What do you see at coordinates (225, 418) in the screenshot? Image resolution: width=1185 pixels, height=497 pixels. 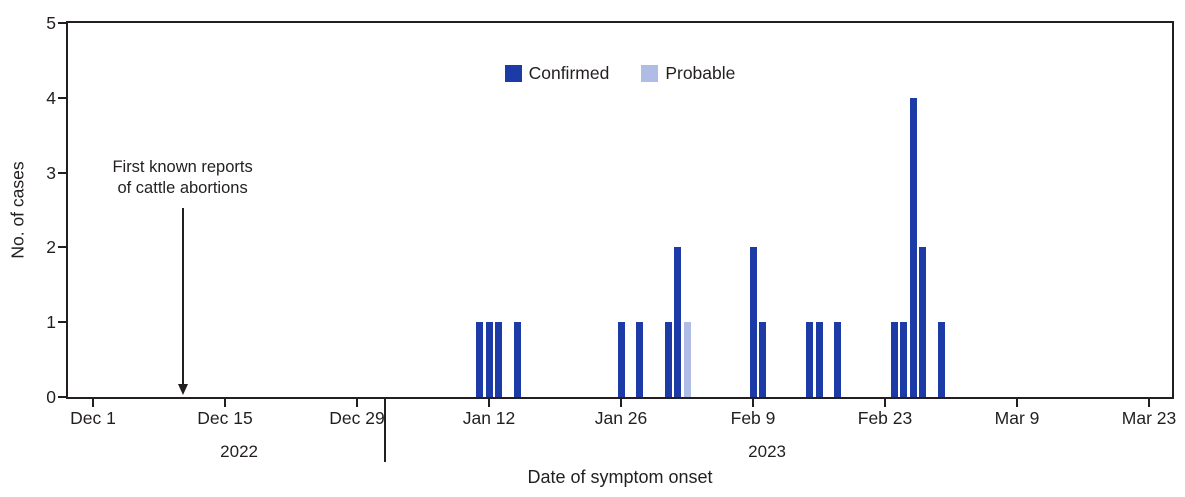 I see `x-tick-label: Dec 15` at bounding box center [225, 418].